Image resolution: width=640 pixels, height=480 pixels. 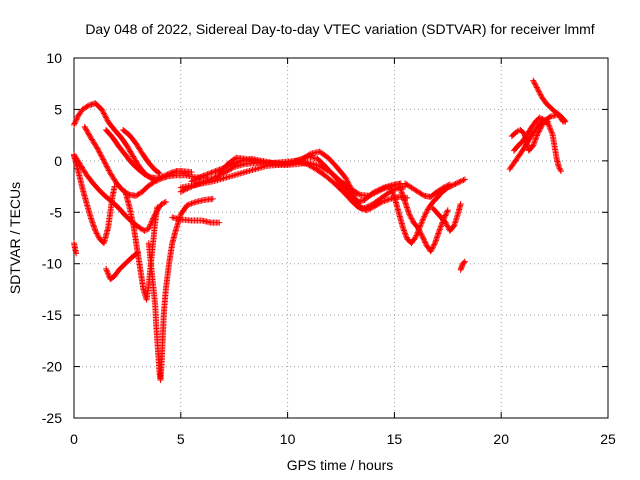 What do you see at coordinates (56, 212) in the screenshot?
I see `y-tick-label: -5` at bounding box center [56, 212].